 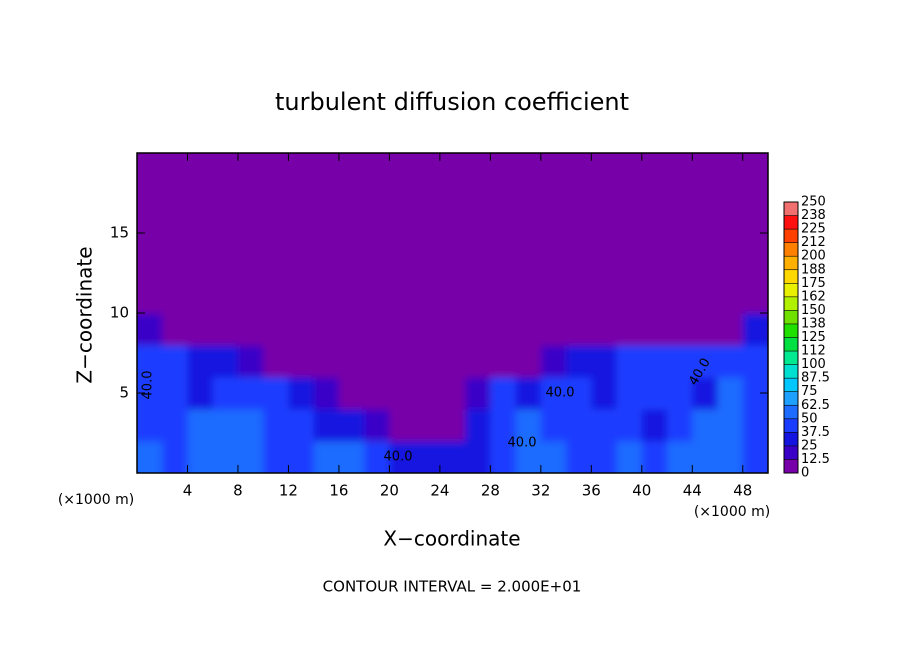 I want to click on colorbar-label: 37.5, so click(x=815, y=432).